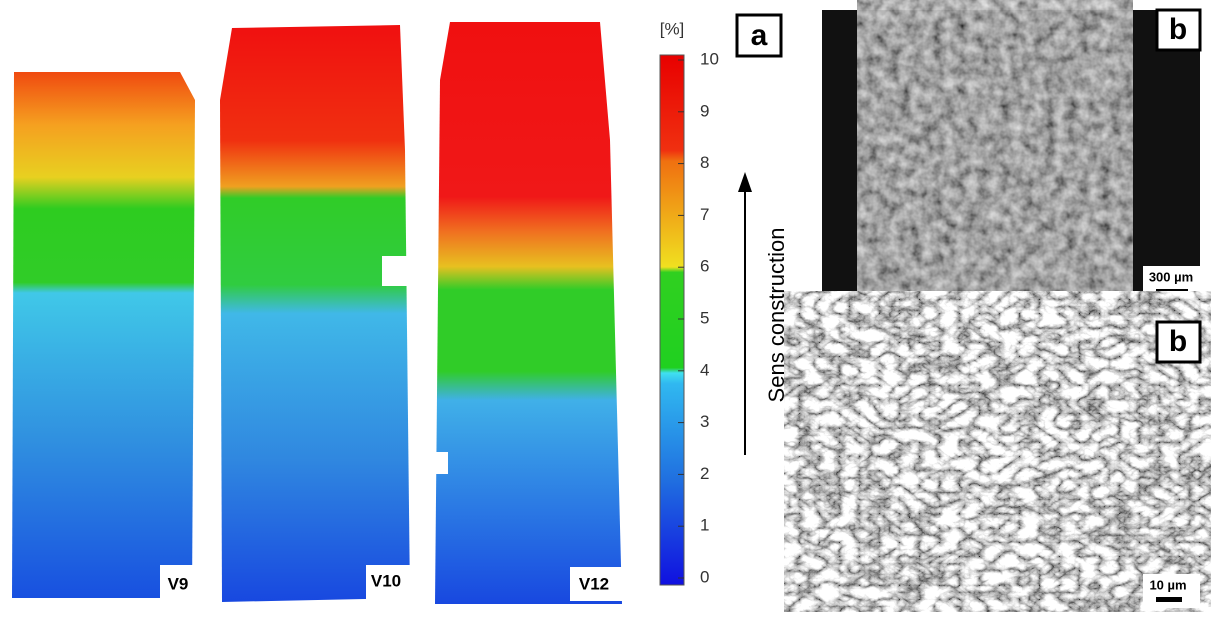  I want to click on map-label: V9, so click(178, 583).